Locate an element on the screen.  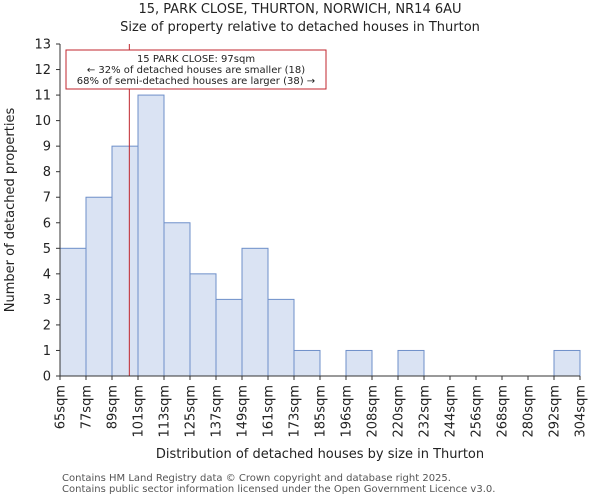
bar-101sqm is located at coordinates (151, 235).